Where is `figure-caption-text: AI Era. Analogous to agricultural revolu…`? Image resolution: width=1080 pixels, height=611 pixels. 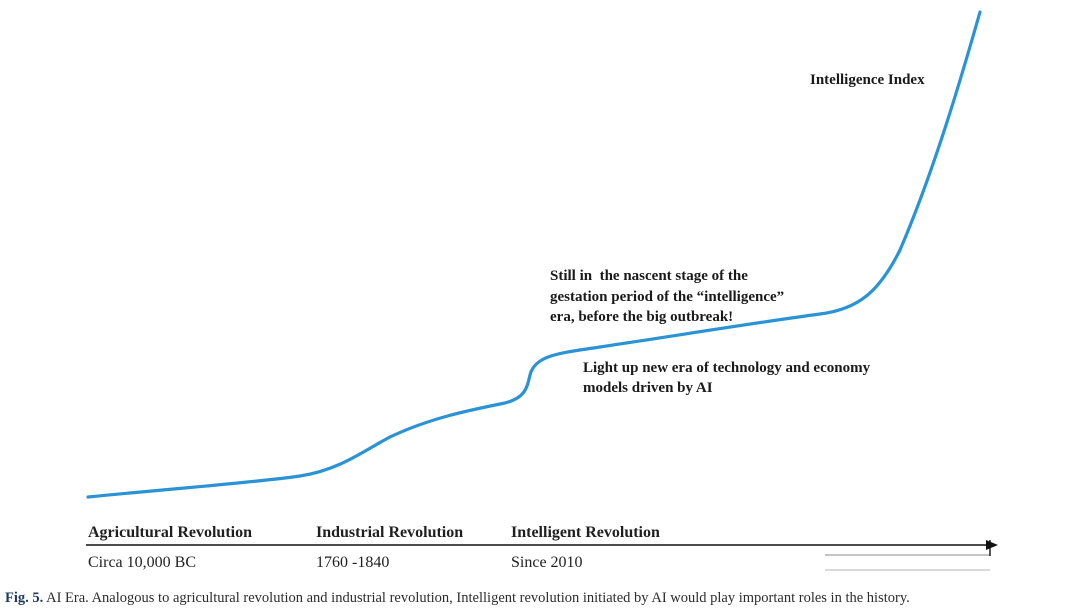 figure-caption-text: AI Era. Analogous to agricultural revolu… is located at coordinates (478, 598).